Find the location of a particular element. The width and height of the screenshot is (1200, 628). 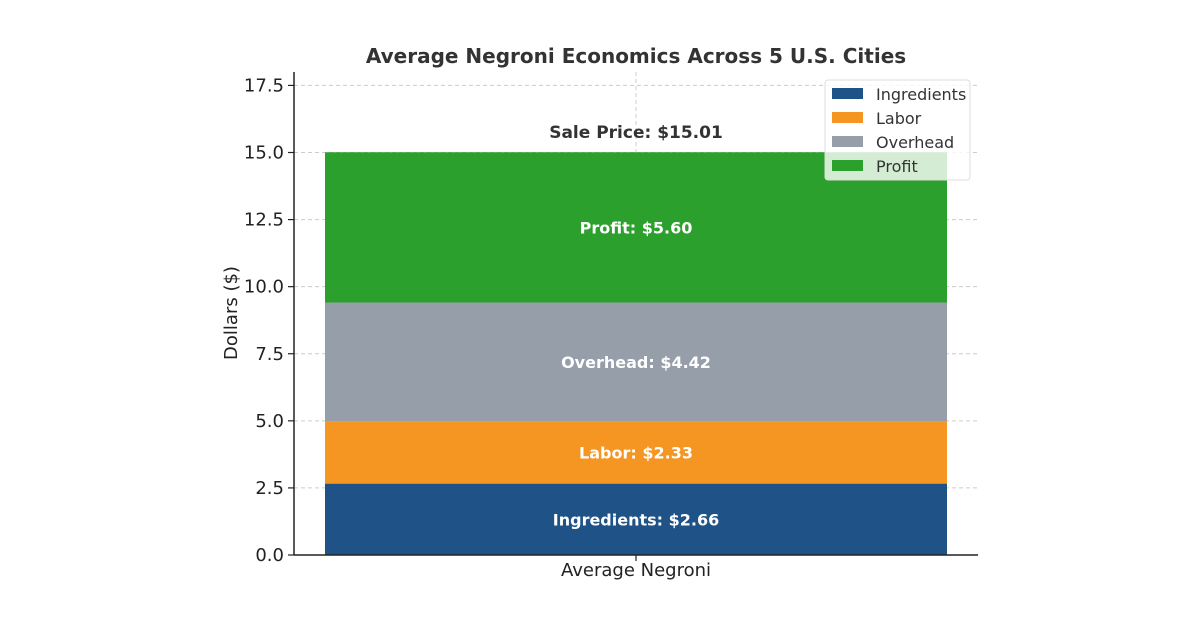

bar-segment-overhead is located at coordinates (636, 362).